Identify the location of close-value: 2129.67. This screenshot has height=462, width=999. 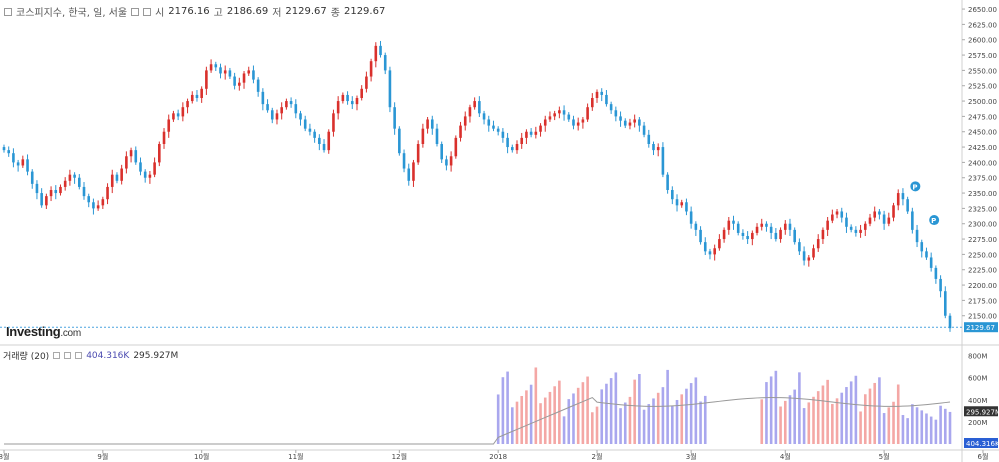
(364, 11).